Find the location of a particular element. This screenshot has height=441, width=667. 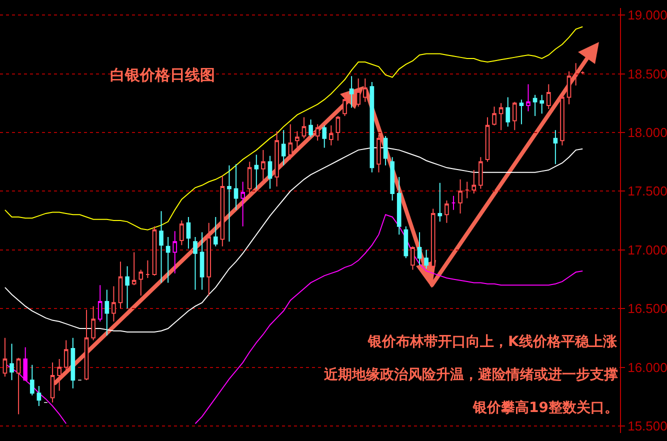

y-tick-label: 18.500 is located at coordinates (647, 74).